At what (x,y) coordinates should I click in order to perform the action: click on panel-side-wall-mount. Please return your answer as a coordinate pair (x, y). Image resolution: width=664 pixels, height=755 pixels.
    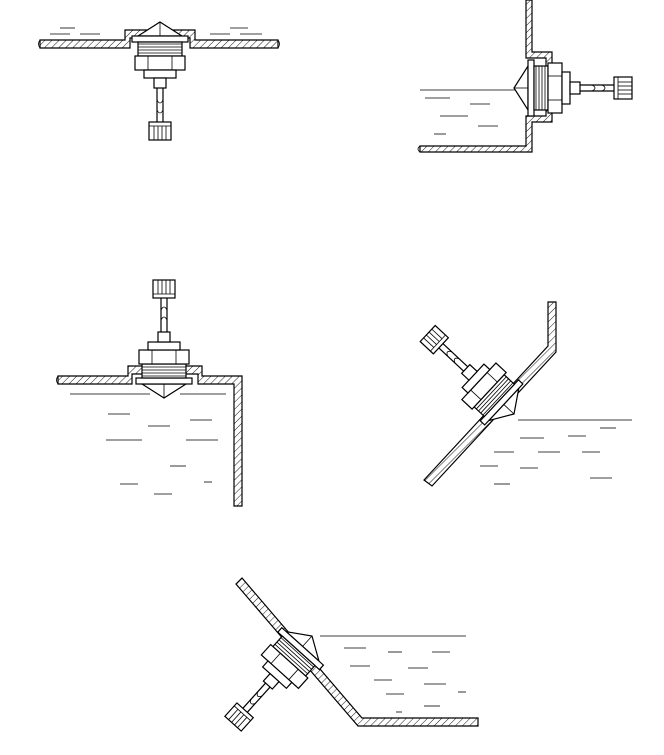
    Looking at the image, I should click on (525, 76).